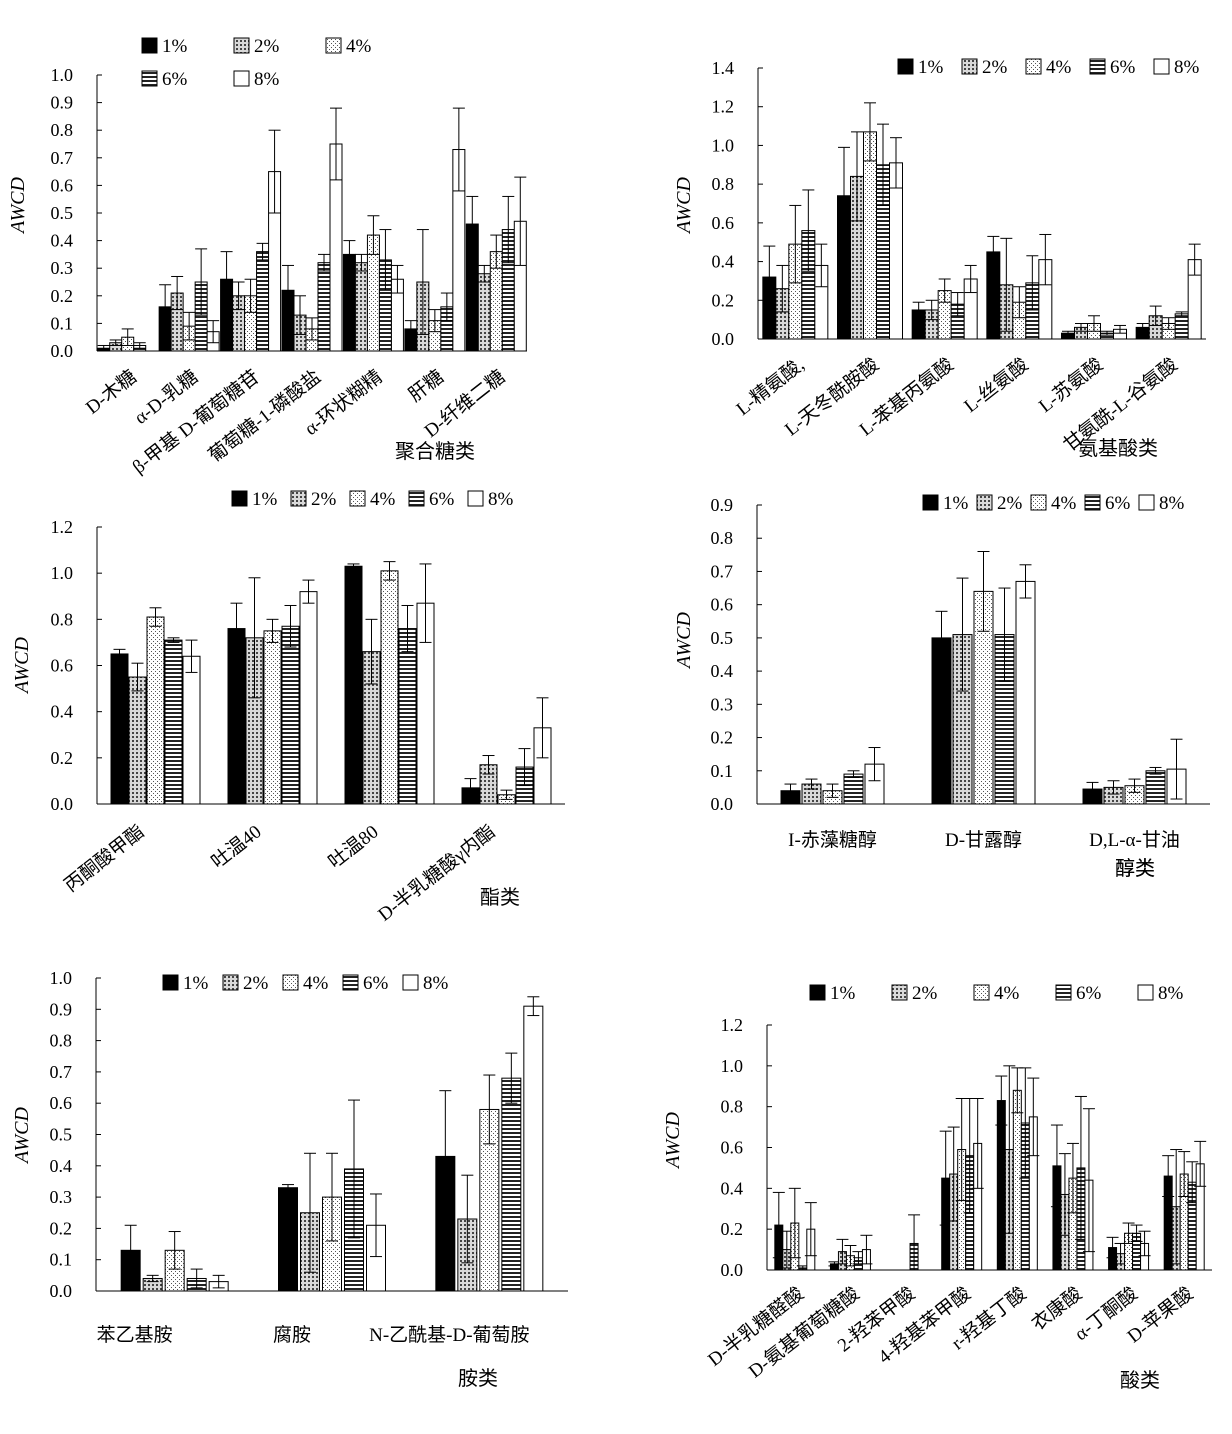  Describe the element at coordinates (983, 840) in the screenshot. I see `category-label: D-甘露醇` at that location.